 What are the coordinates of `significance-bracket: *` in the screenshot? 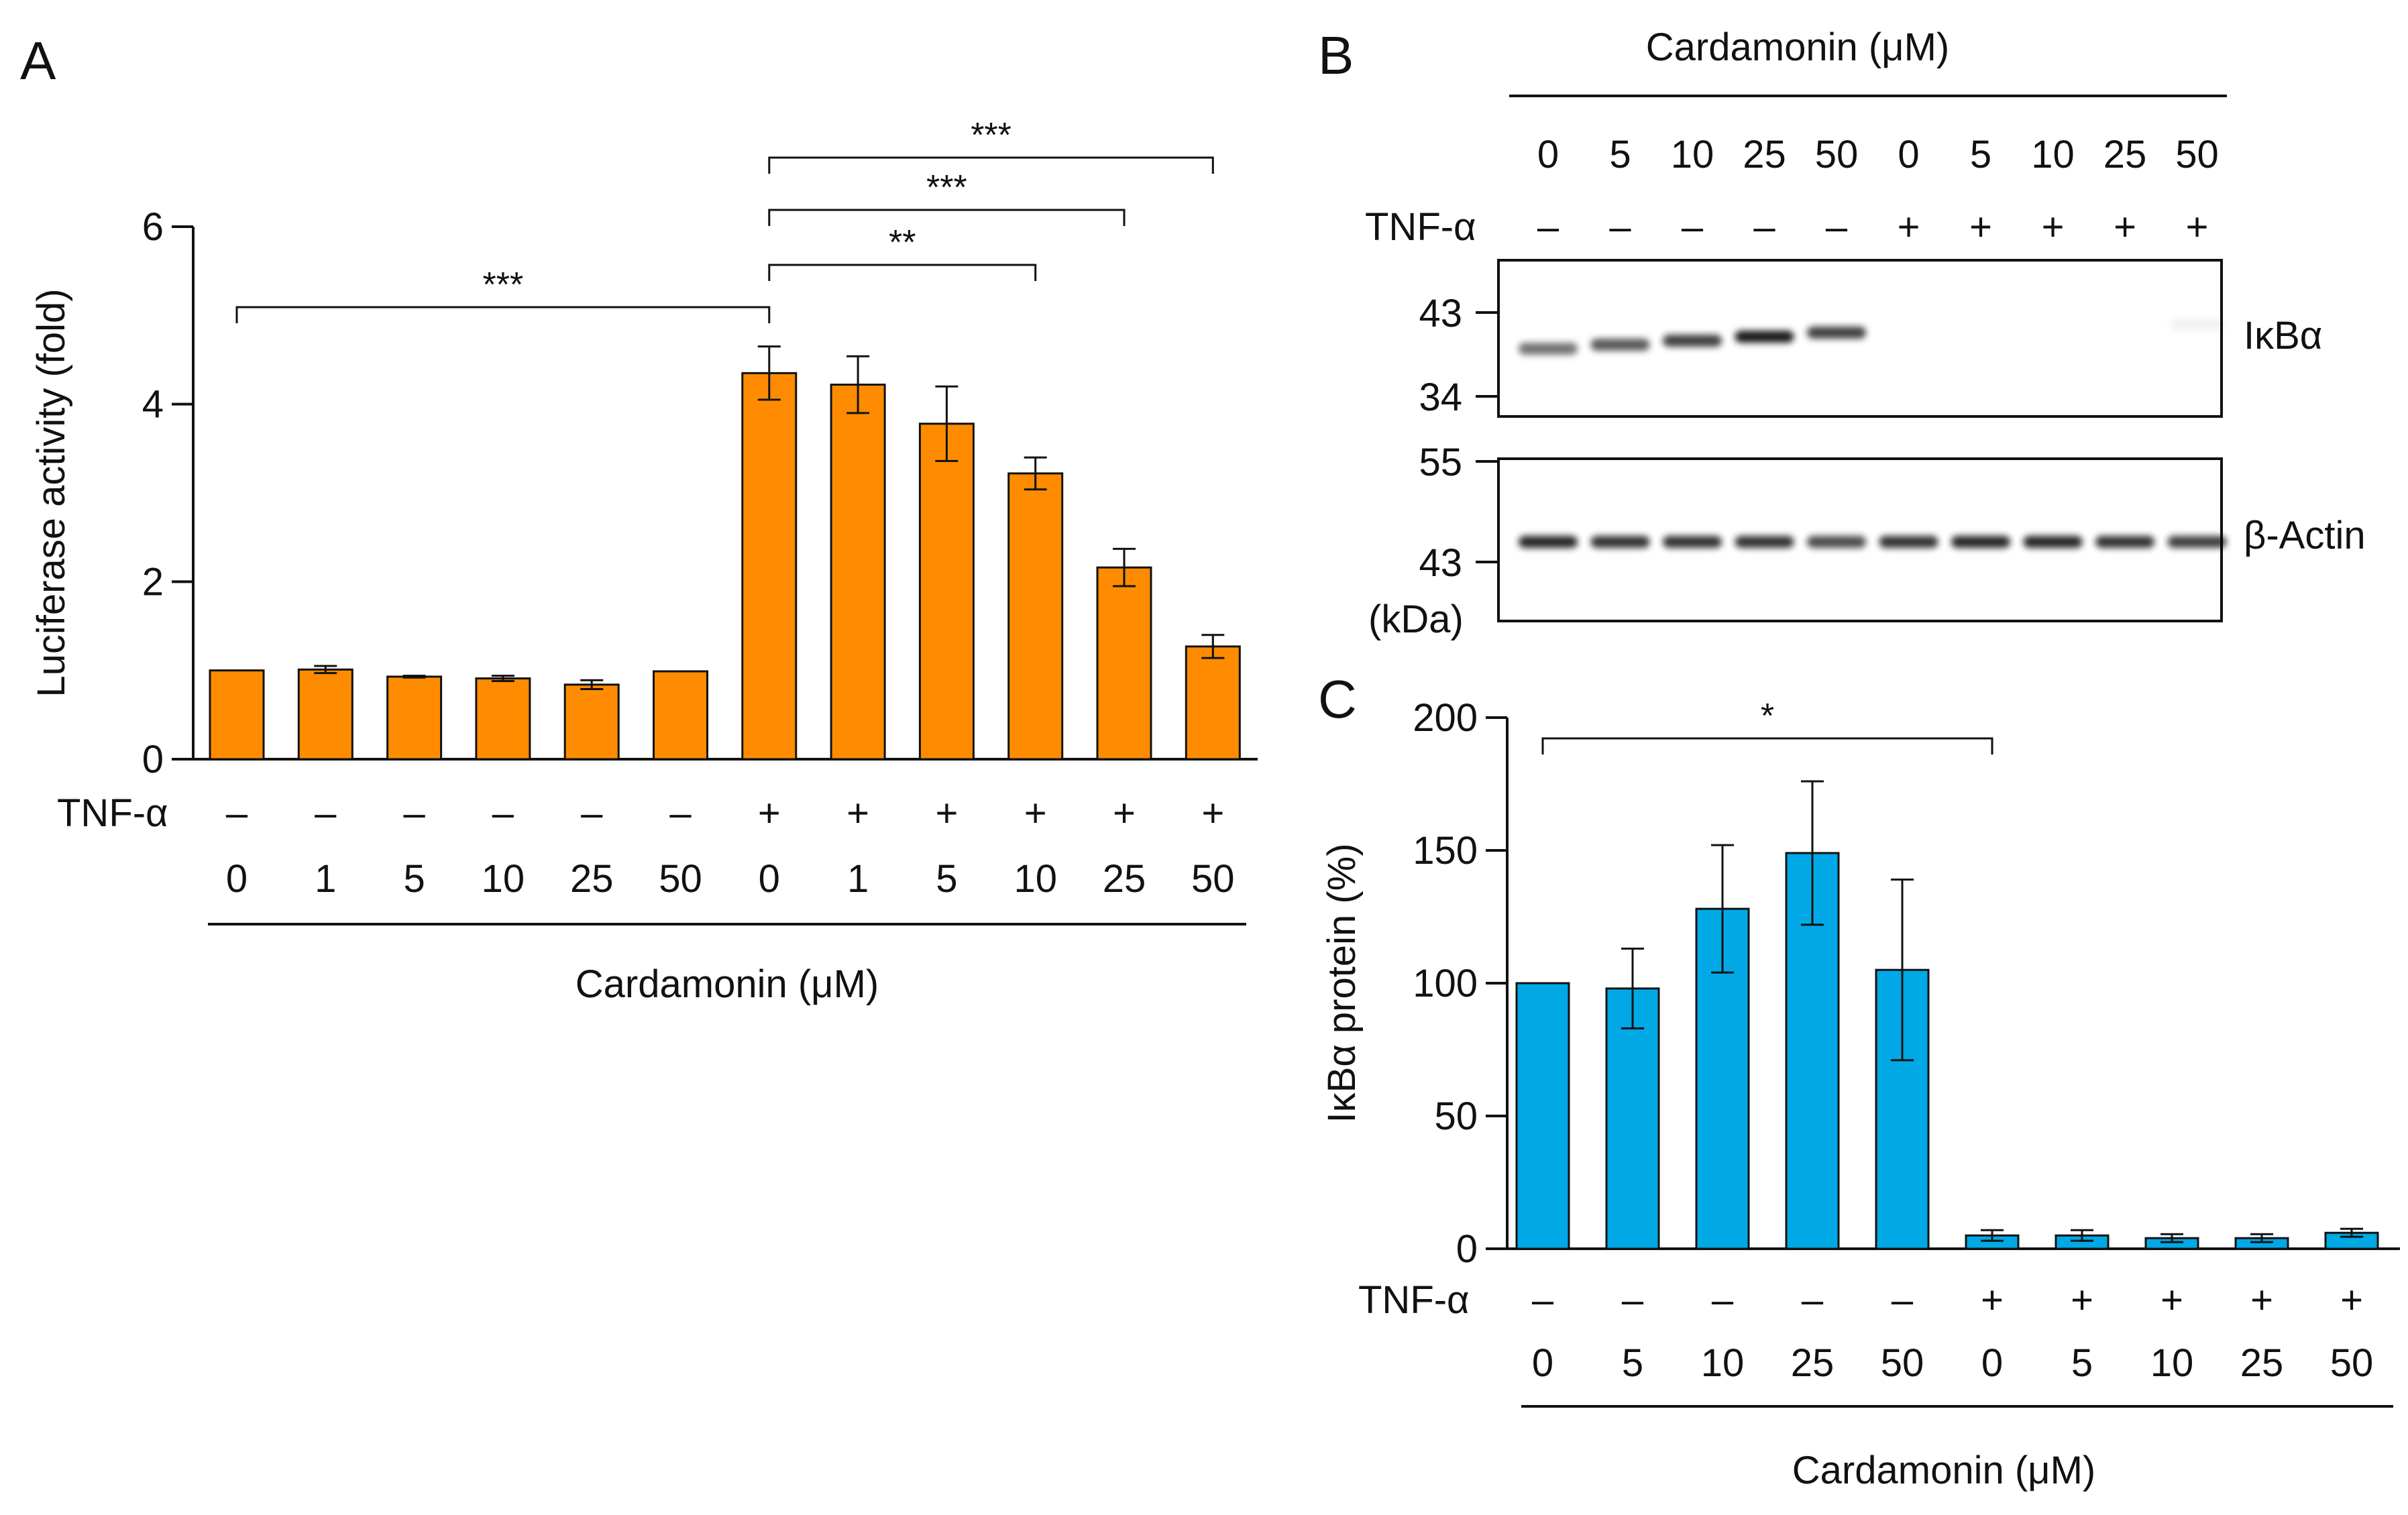 It's located at (1767, 725).